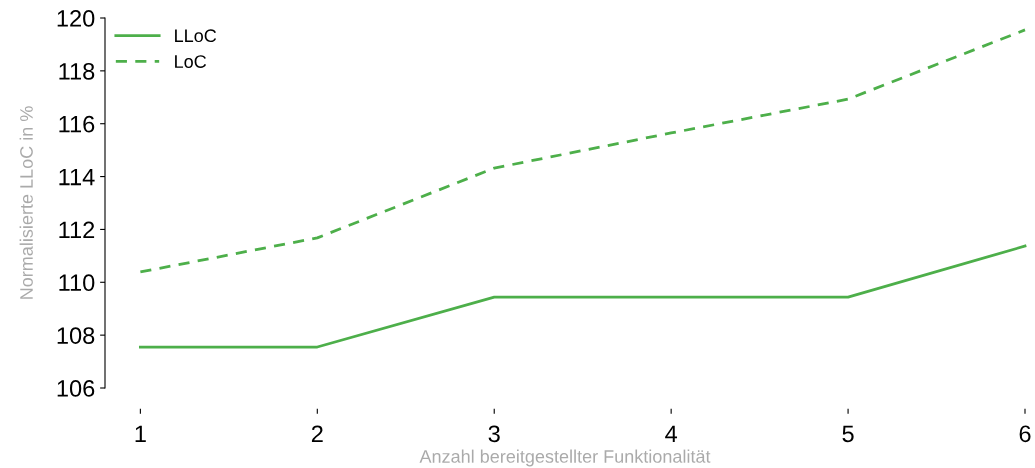 The width and height of the screenshot is (1035, 468). I want to click on y-tick-label: 120, so click(76, 18).